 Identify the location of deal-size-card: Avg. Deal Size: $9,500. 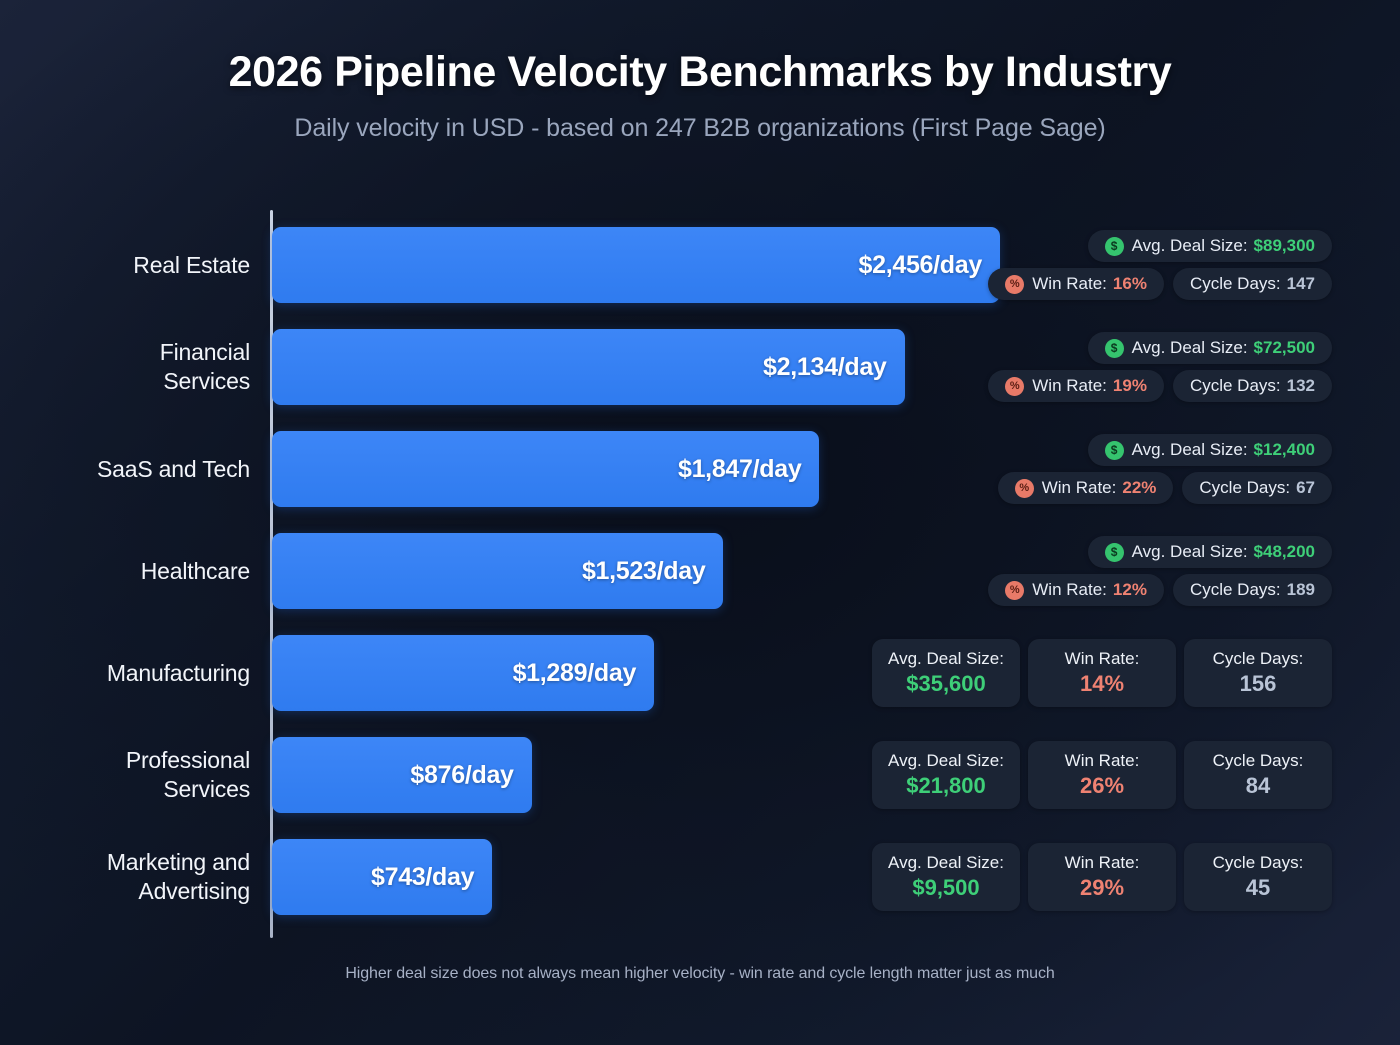
(946, 877).